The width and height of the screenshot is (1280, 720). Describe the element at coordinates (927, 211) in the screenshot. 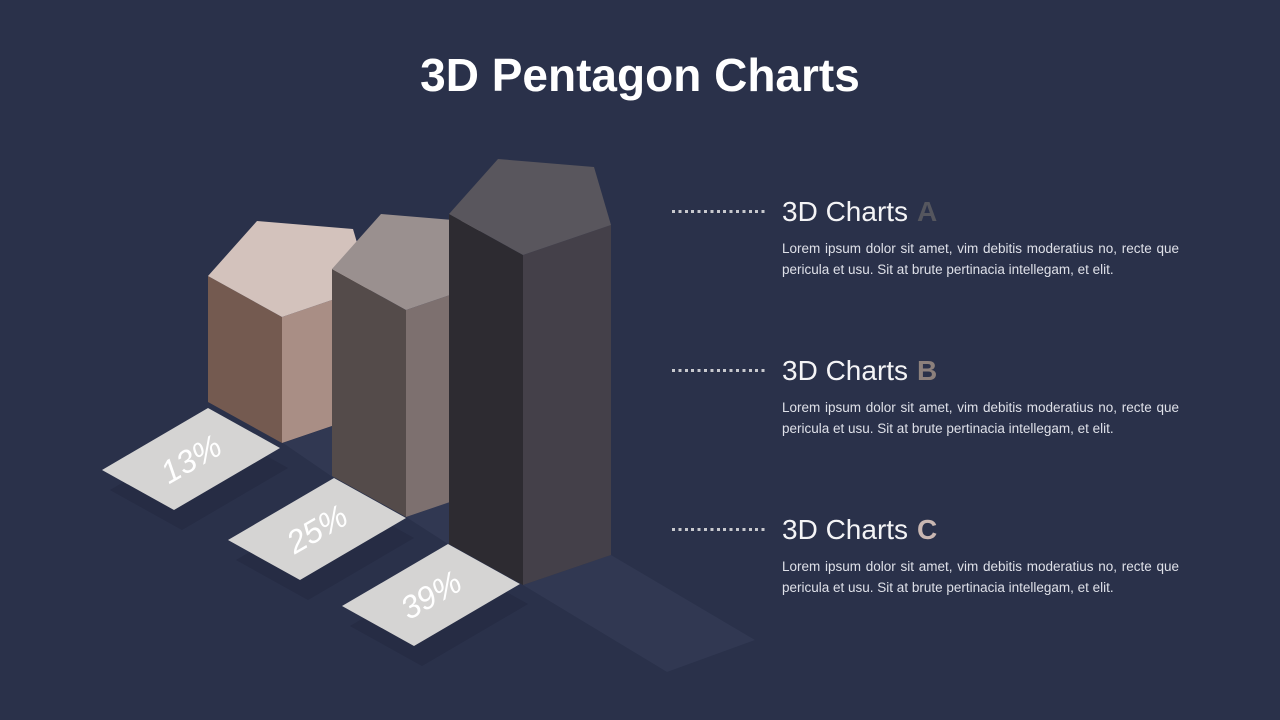

I see `section-a-letter: A` at that location.